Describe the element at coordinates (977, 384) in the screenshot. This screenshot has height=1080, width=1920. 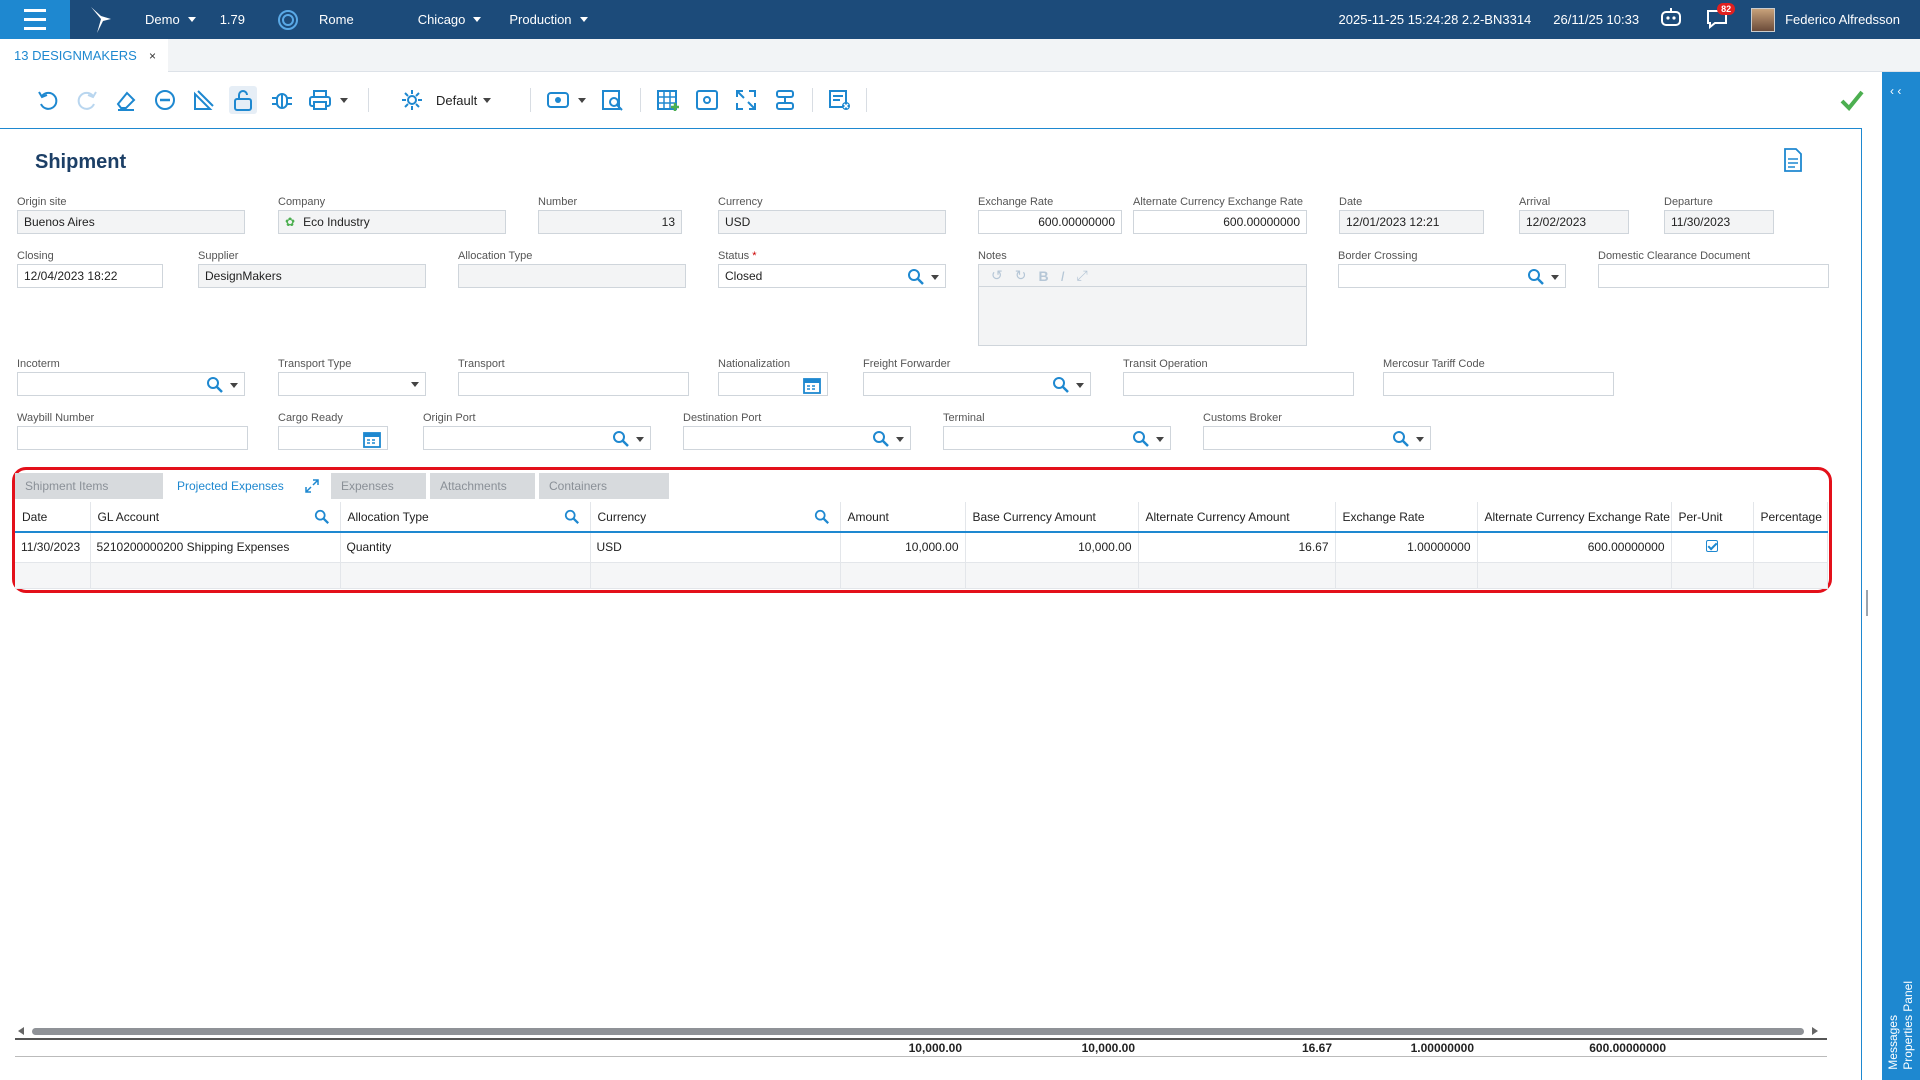
I see `freight-forwarder-select` at that location.